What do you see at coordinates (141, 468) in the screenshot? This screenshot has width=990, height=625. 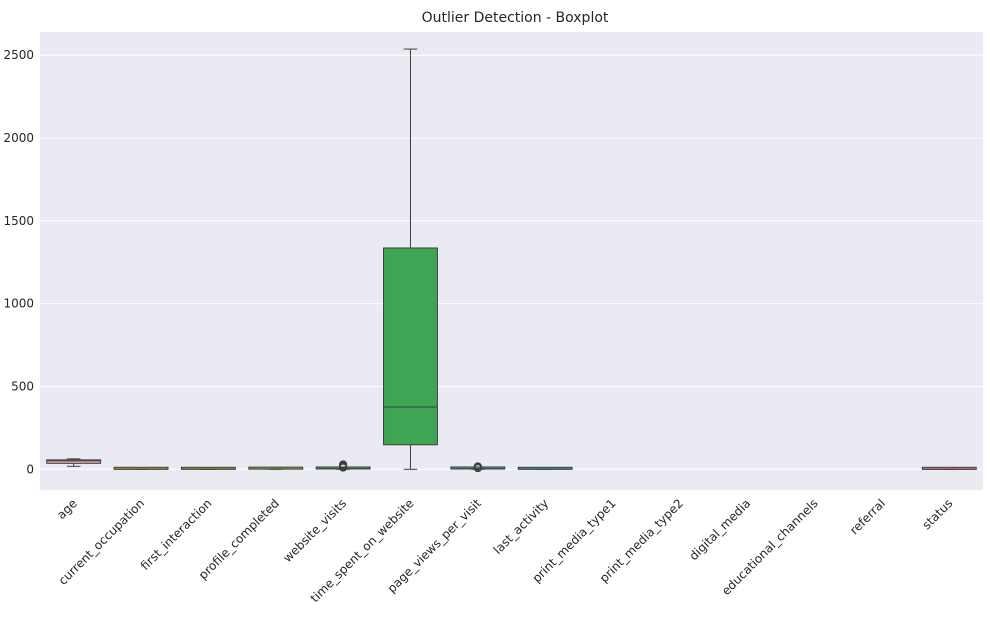 I see `box-current_occupation` at bounding box center [141, 468].